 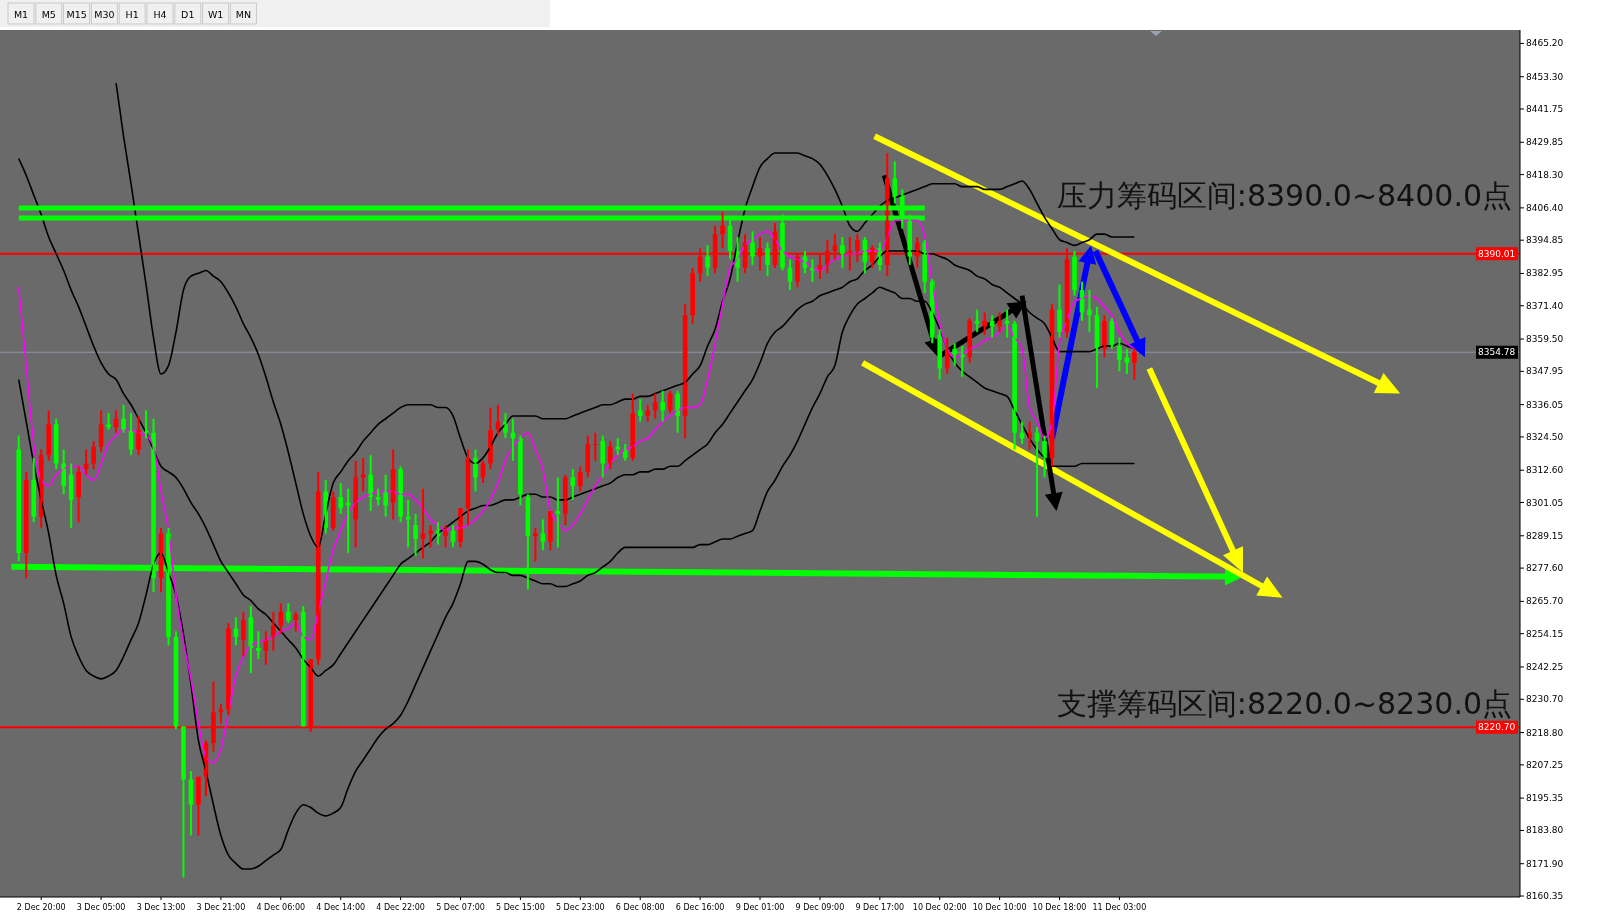 I want to click on y-tick-label: 8289.15, so click(x=1545, y=535).